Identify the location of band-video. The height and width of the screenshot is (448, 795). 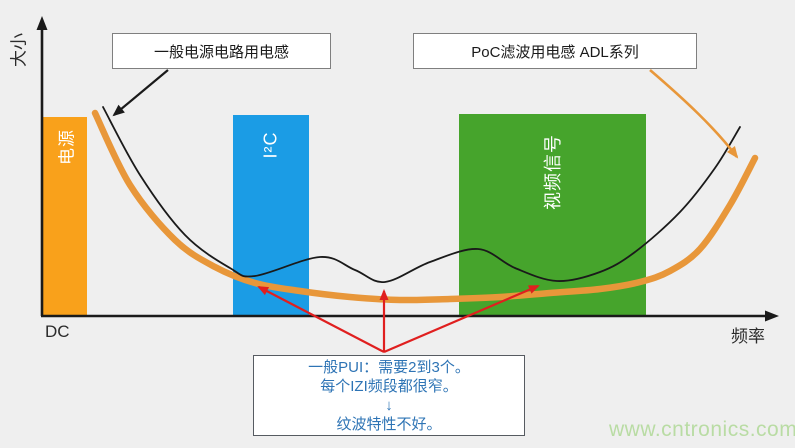
(552, 214).